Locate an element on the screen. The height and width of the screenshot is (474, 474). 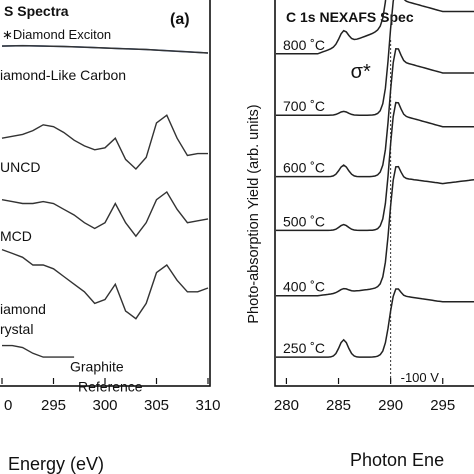
series-label: iamond-Like Carbon is located at coordinates (63, 75).